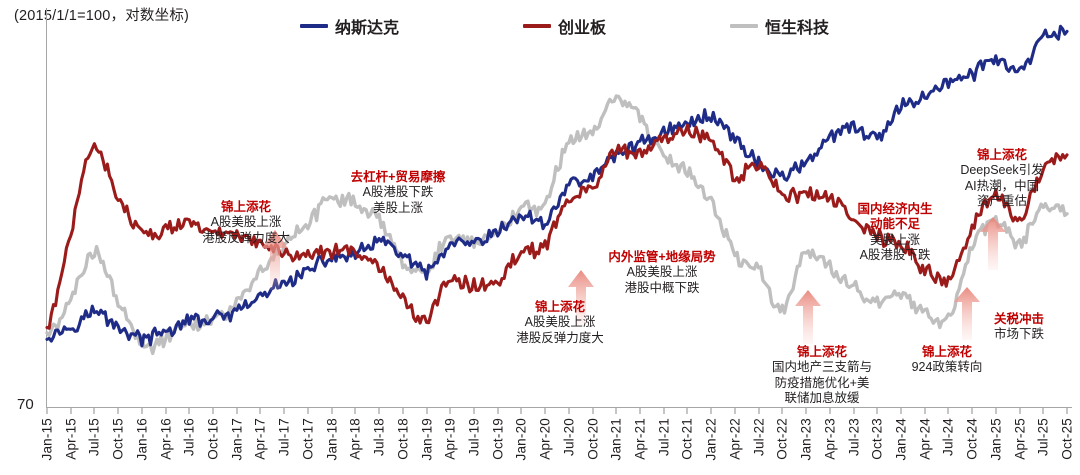 The width and height of the screenshot is (1080, 475). I want to click on tick-label: Apr-15, so click(71, 439).